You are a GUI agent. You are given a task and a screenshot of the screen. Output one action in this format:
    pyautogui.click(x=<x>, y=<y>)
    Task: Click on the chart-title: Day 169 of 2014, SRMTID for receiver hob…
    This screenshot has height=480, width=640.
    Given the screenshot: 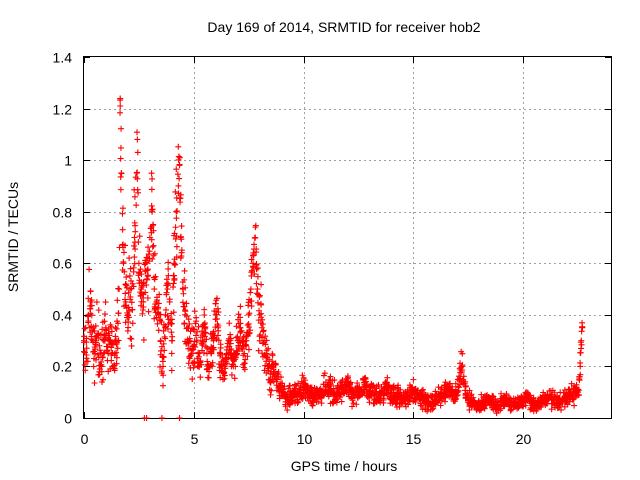 What is the action you would take?
    pyautogui.click(x=343, y=27)
    